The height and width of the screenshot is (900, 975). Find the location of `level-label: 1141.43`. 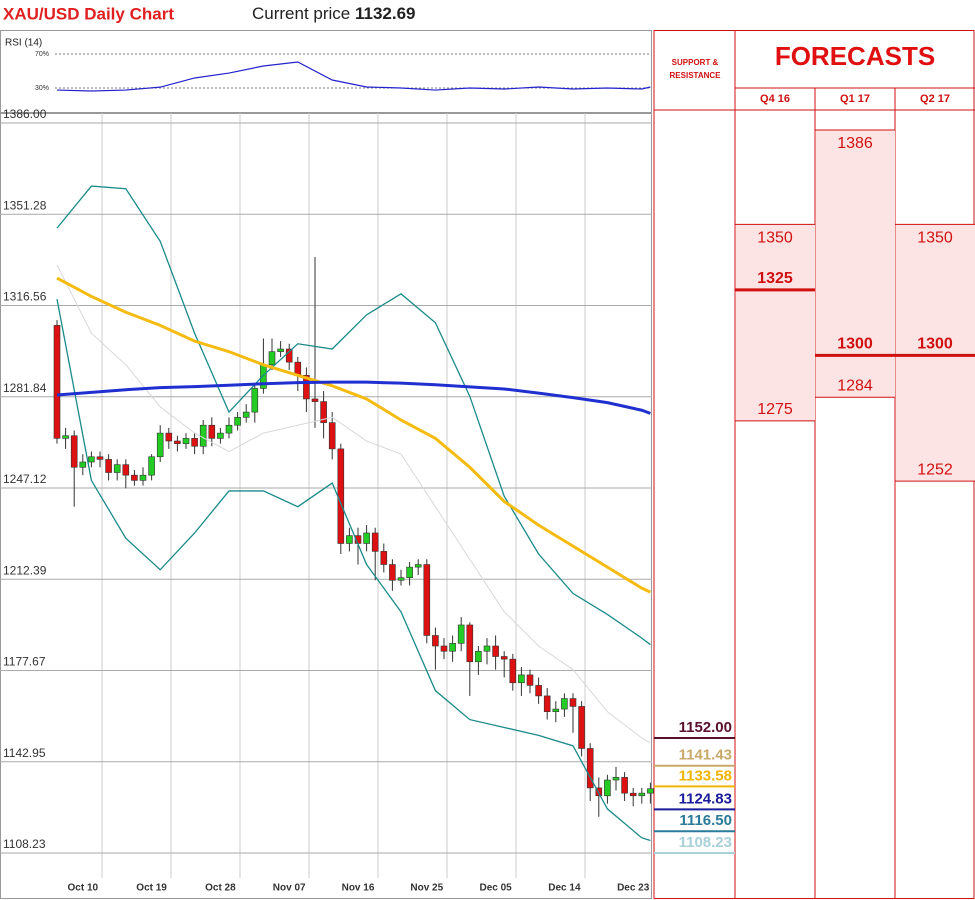

level-label: 1141.43 is located at coordinates (705, 755).